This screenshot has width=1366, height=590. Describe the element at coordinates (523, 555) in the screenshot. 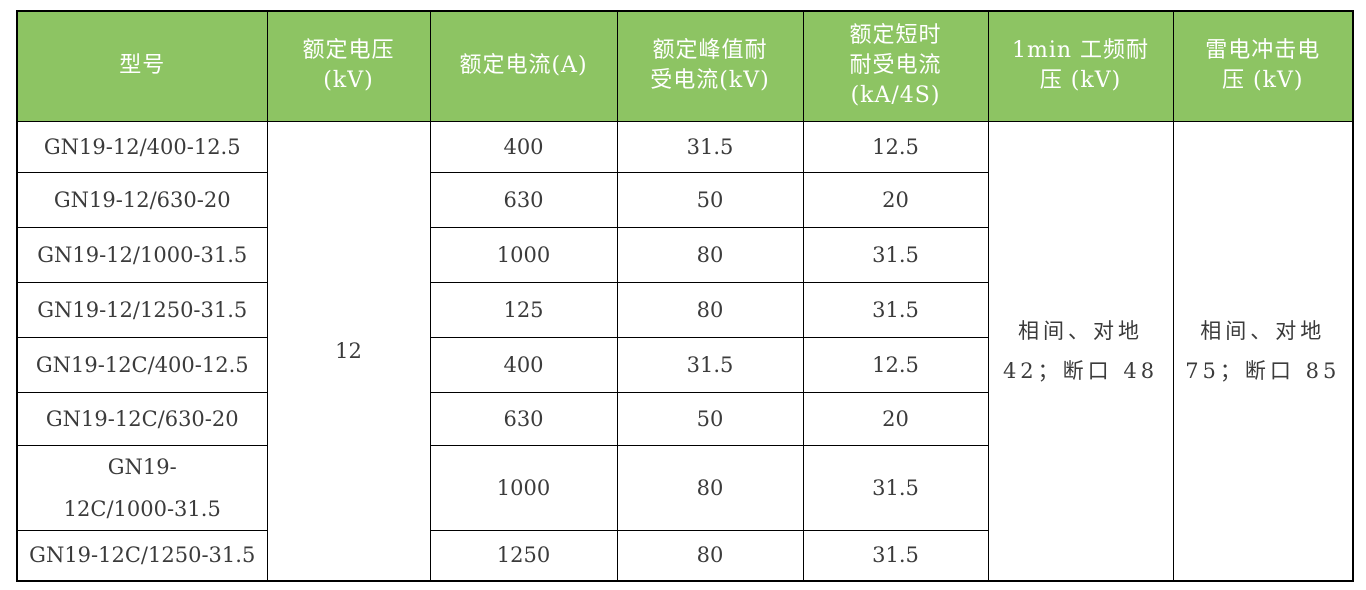

I see `rated-current-cell: 1250` at that location.